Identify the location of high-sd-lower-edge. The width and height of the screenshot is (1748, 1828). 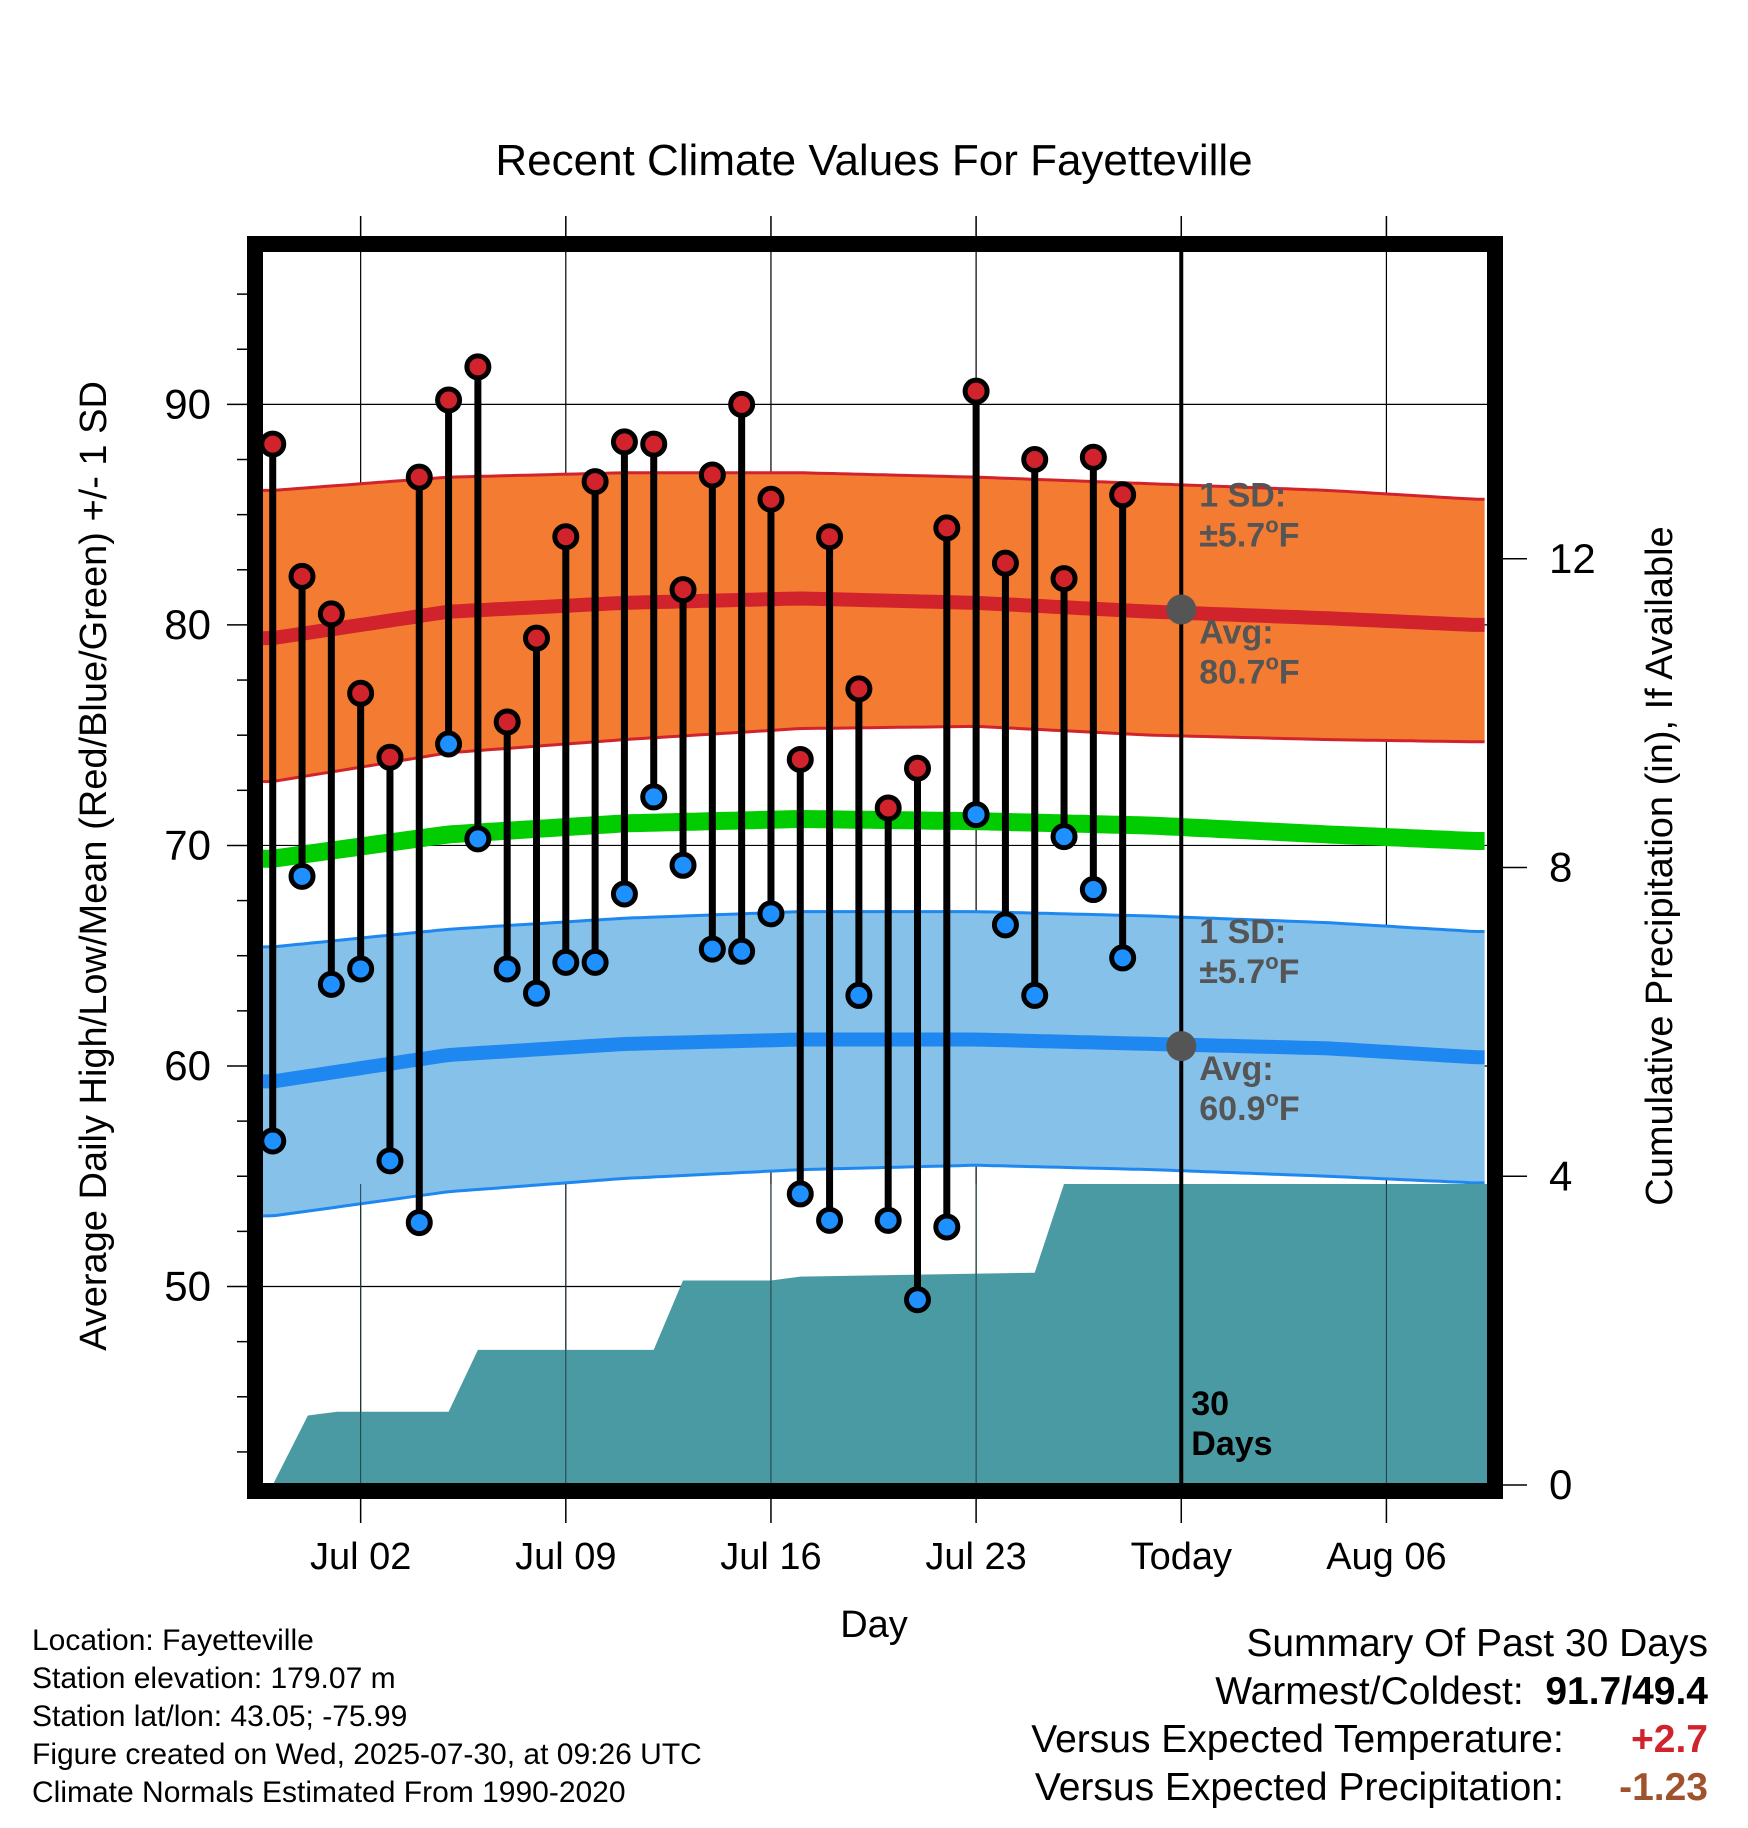
(873, 753).